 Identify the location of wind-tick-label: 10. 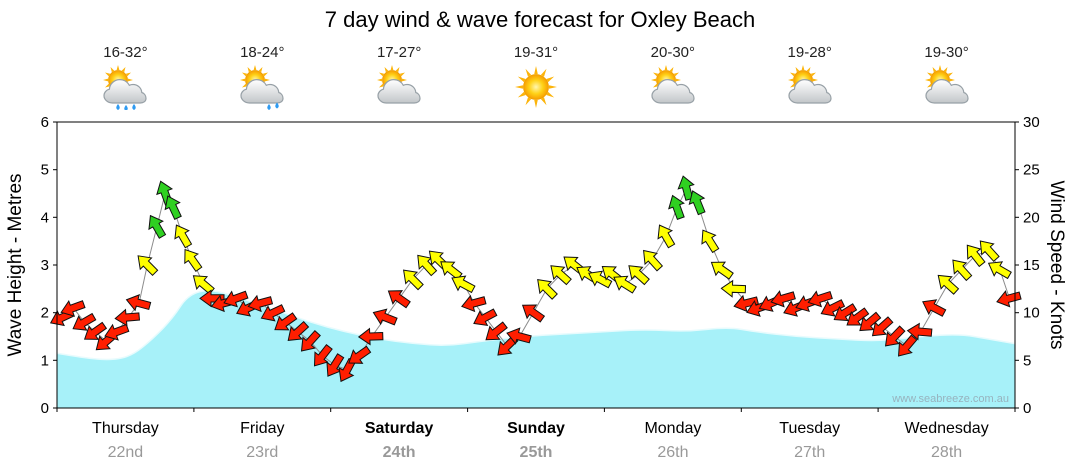
(1031, 313).